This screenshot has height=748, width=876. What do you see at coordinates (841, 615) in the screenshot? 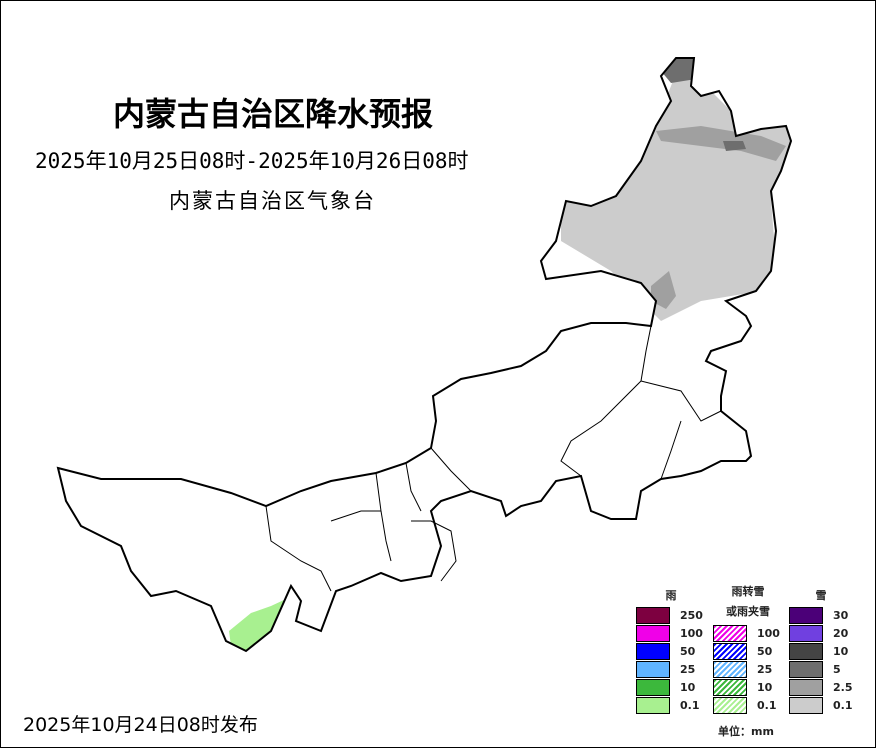
I see `legend-value-snow: 30` at bounding box center [841, 615].